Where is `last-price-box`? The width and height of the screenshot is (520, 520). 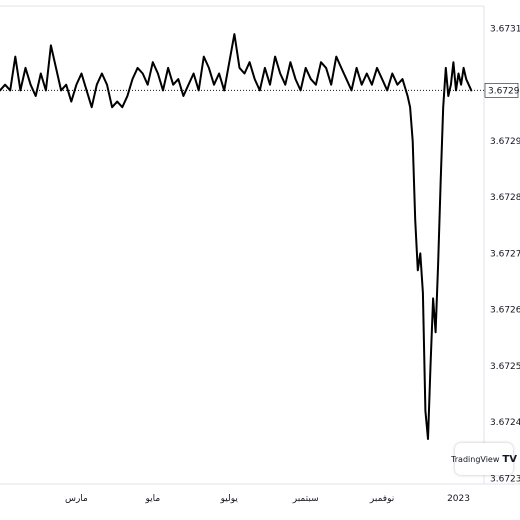 last-price-box is located at coordinates (501, 90).